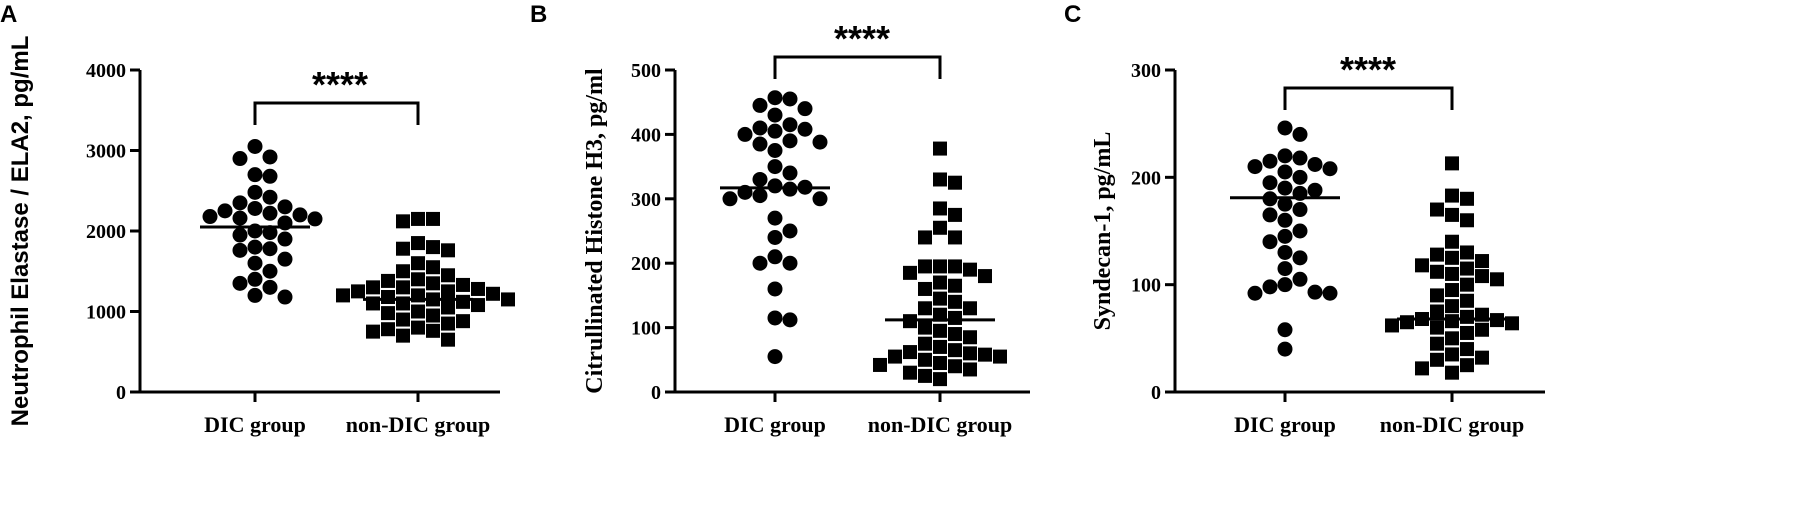 The image size is (1819, 527). What do you see at coordinates (106, 71) in the screenshot?
I see `y-tick-label: 4000` at bounding box center [106, 71].